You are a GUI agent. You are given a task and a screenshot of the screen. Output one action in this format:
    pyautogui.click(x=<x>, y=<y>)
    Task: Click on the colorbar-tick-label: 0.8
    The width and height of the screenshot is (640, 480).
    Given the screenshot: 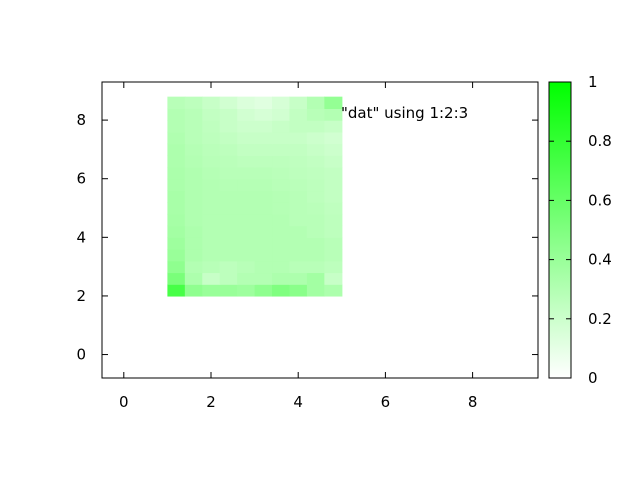 What is the action you would take?
    pyautogui.click(x=600, y=141)
    